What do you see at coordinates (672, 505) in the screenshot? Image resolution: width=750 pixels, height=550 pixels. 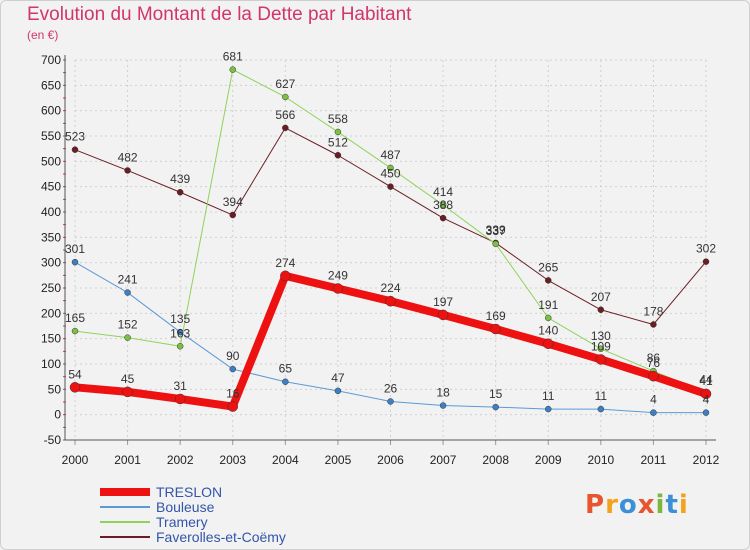 I see `logo-letter: t` at bounding box center [672, 505].